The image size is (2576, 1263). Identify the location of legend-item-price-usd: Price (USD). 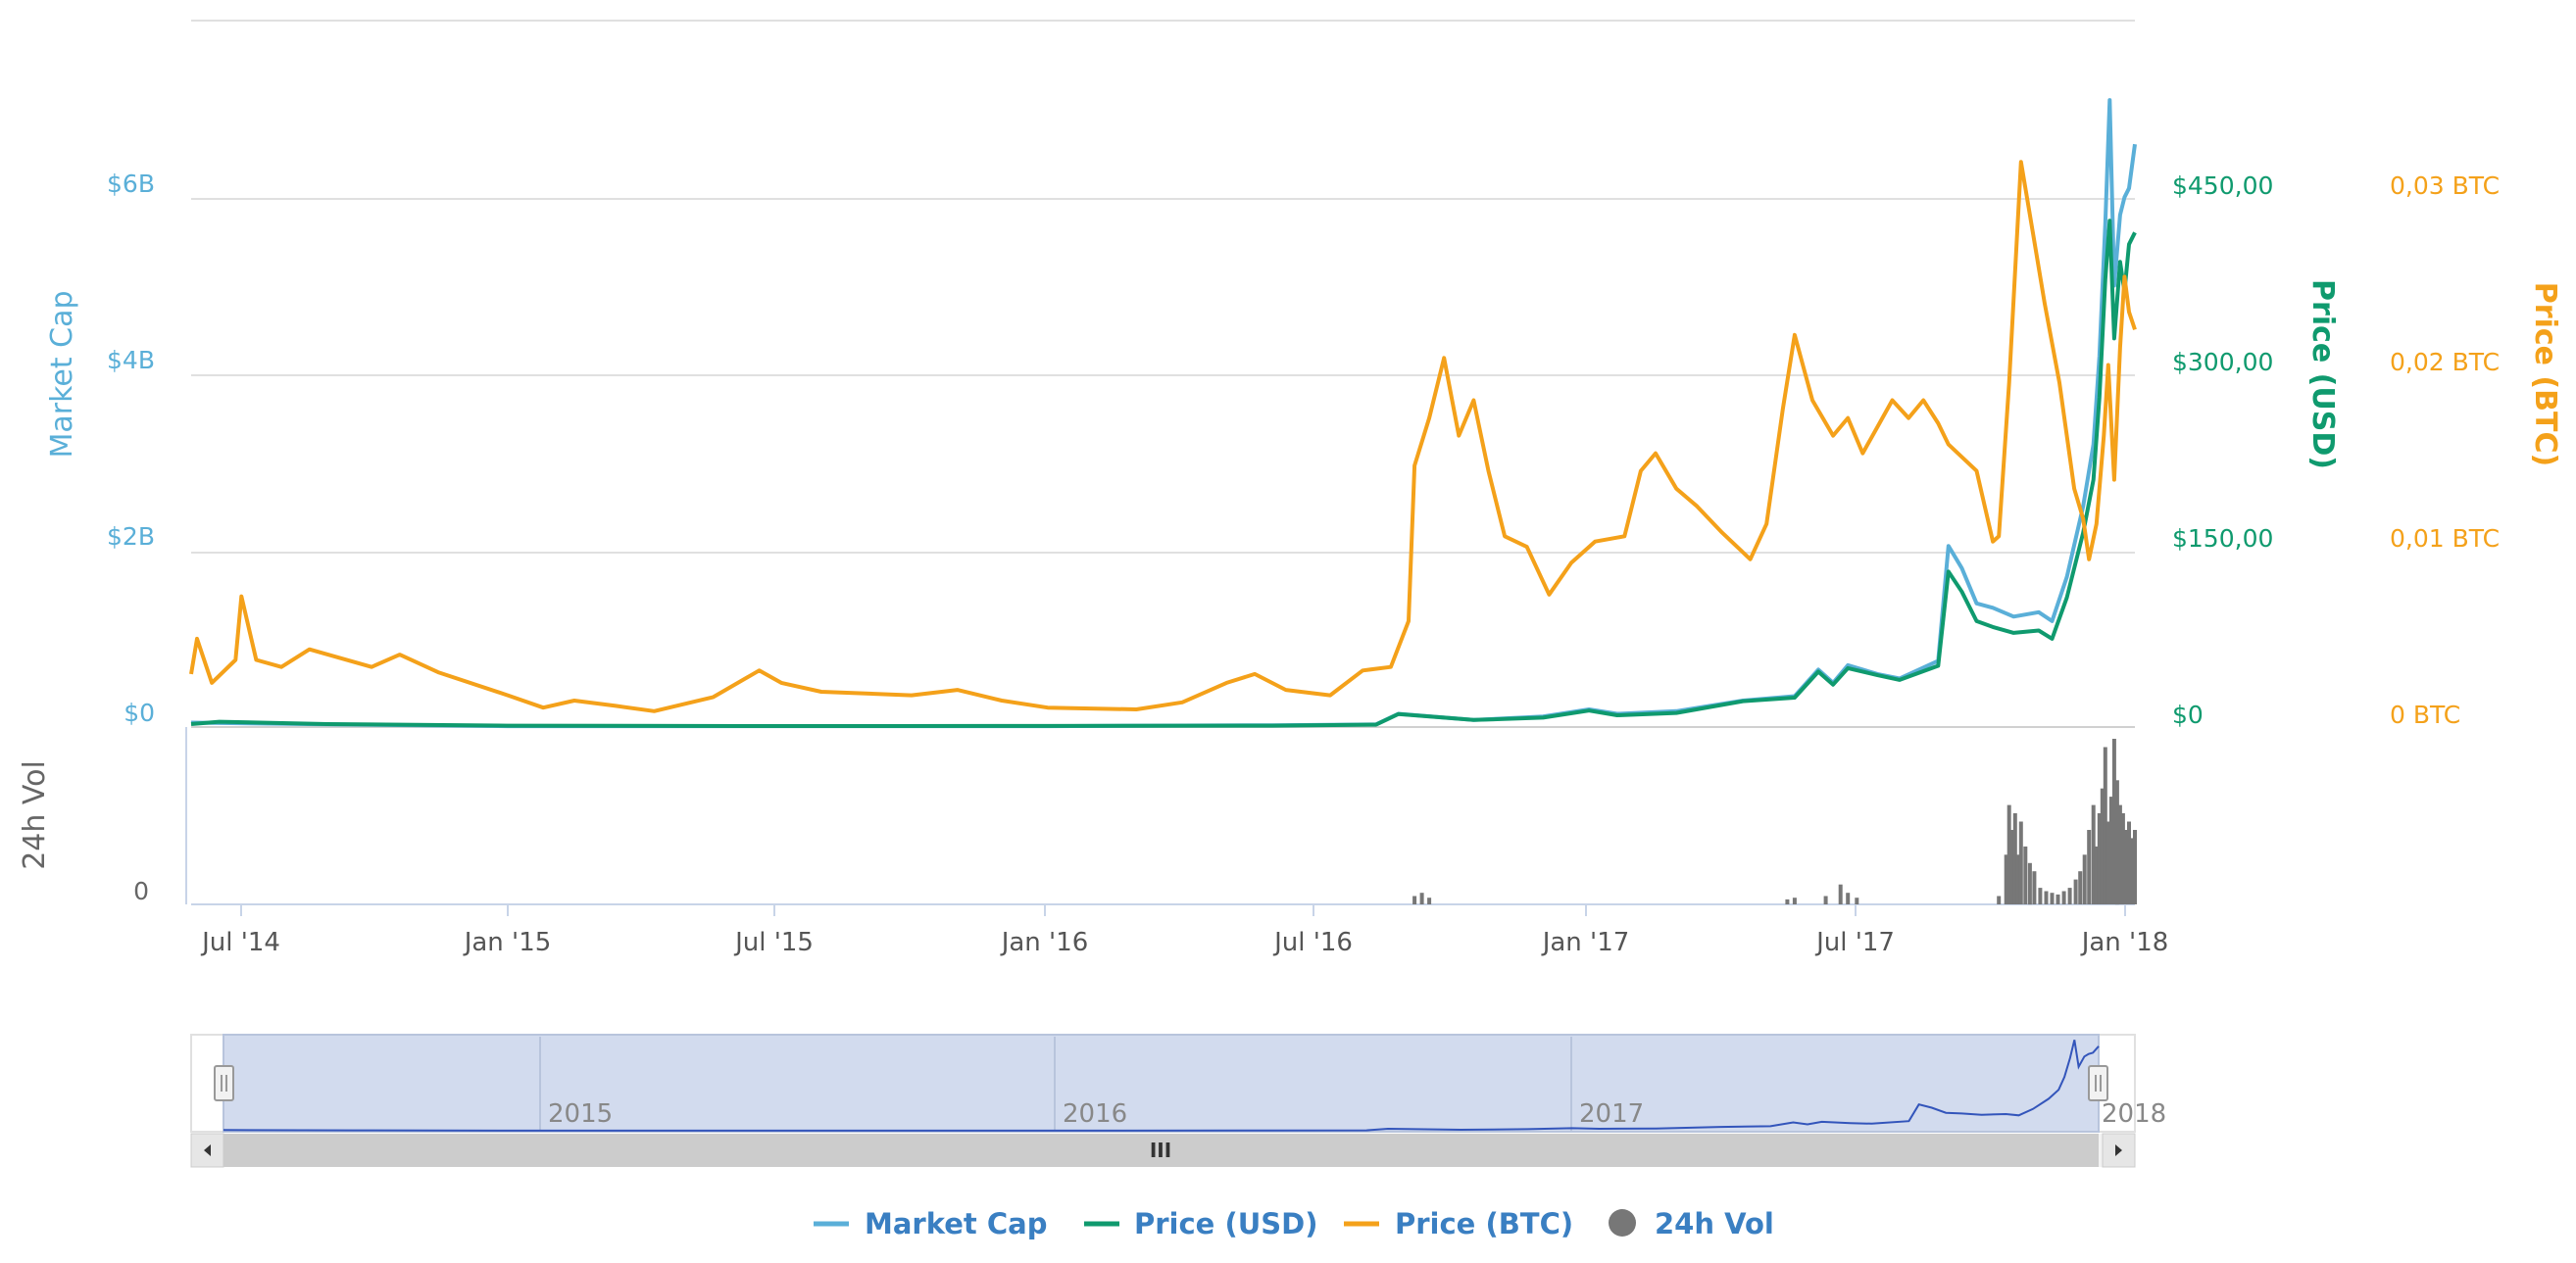
(1200, 1223).